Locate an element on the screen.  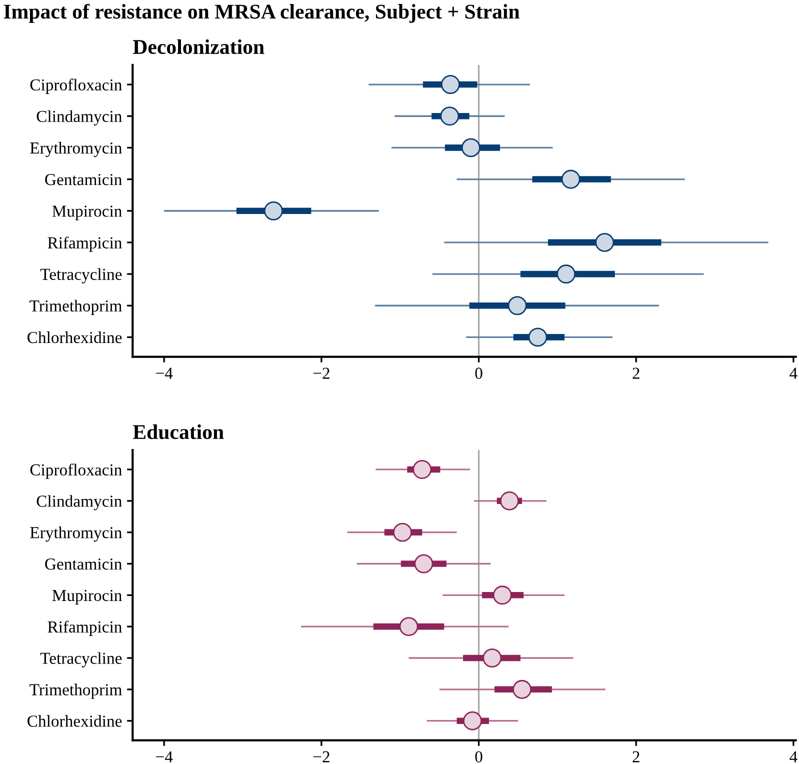
chart-title: Education is located at coordinates (178, 432).